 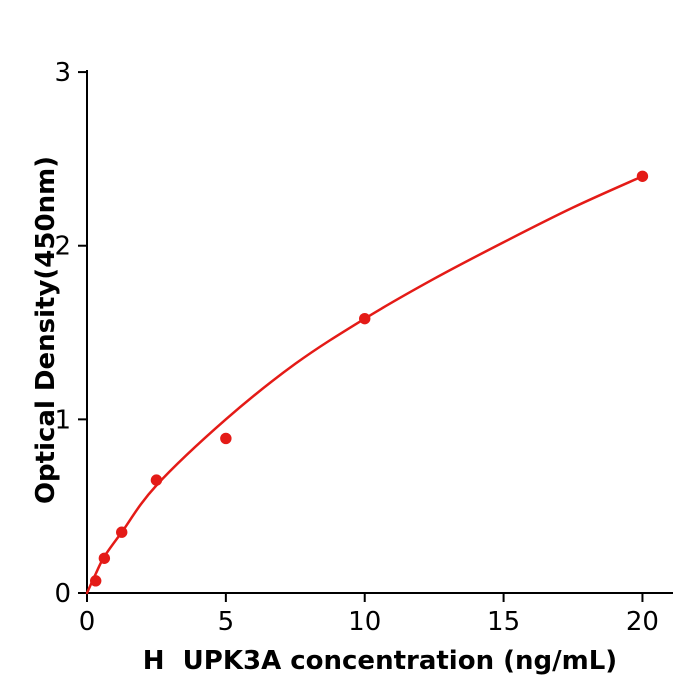 I want to click on y-tick-label: 1, so click(x=62, y=420).